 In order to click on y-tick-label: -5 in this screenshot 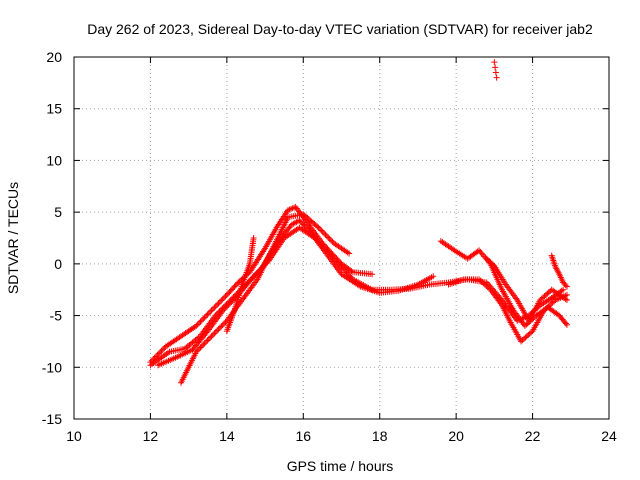, I will do `click(56, 316)`.